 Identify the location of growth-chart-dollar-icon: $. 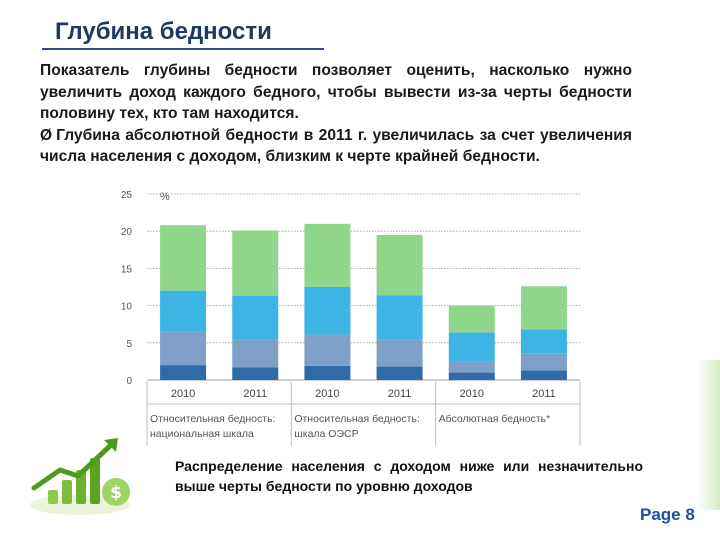
(80, 476).